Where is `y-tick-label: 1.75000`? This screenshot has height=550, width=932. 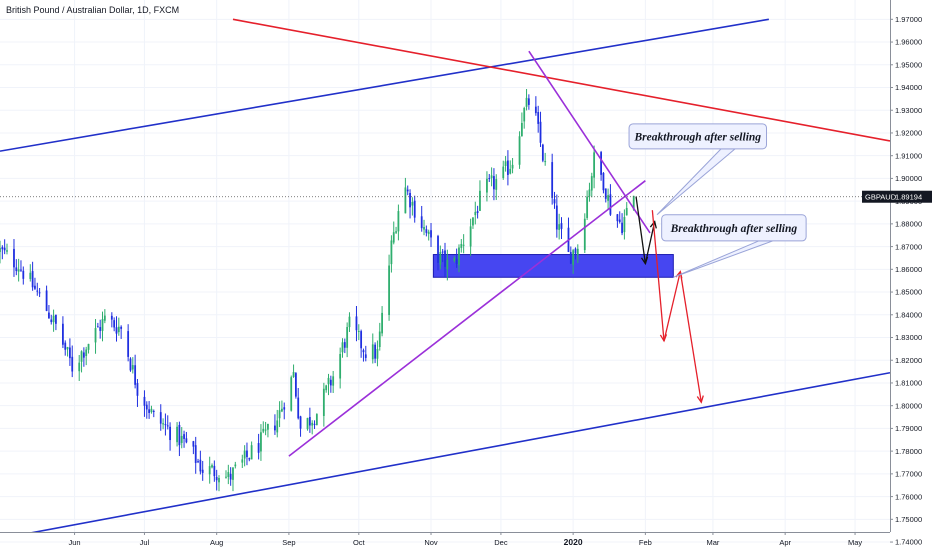 y-tick-label: 1.75000 is located at coordinates (908, 519).